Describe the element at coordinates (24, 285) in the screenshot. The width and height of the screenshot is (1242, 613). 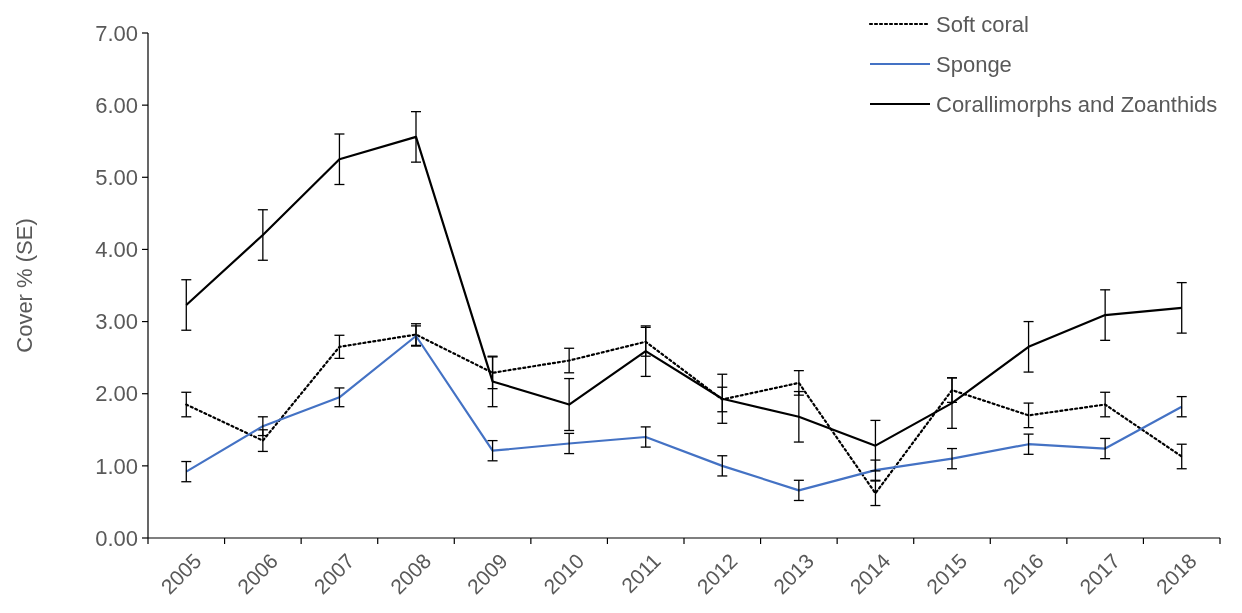
I see `y-axis-title: Cover % (SE)` at that location.